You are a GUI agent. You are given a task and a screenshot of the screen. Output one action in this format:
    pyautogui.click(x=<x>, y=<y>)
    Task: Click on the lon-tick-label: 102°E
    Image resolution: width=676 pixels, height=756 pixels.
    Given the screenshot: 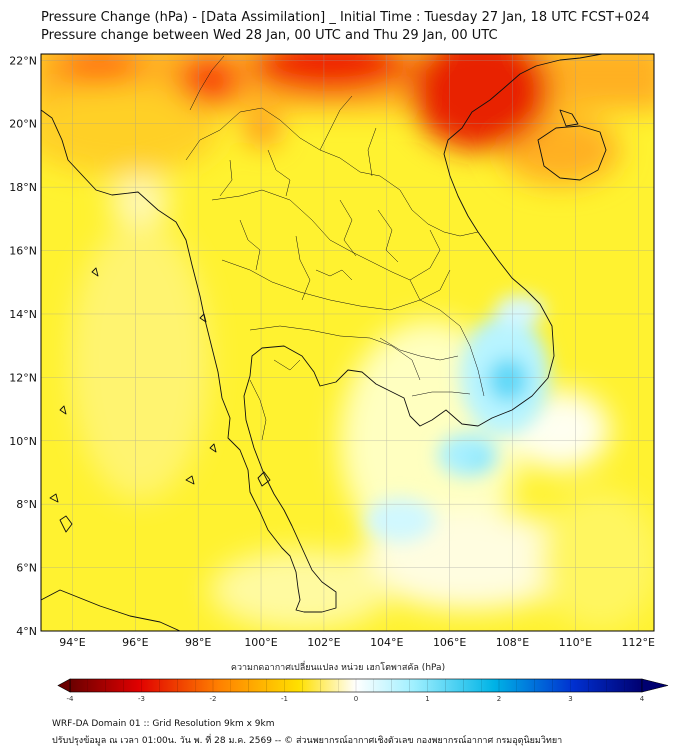 What is the action you would take?
    pyautogui.click(x=323, y=642)
    